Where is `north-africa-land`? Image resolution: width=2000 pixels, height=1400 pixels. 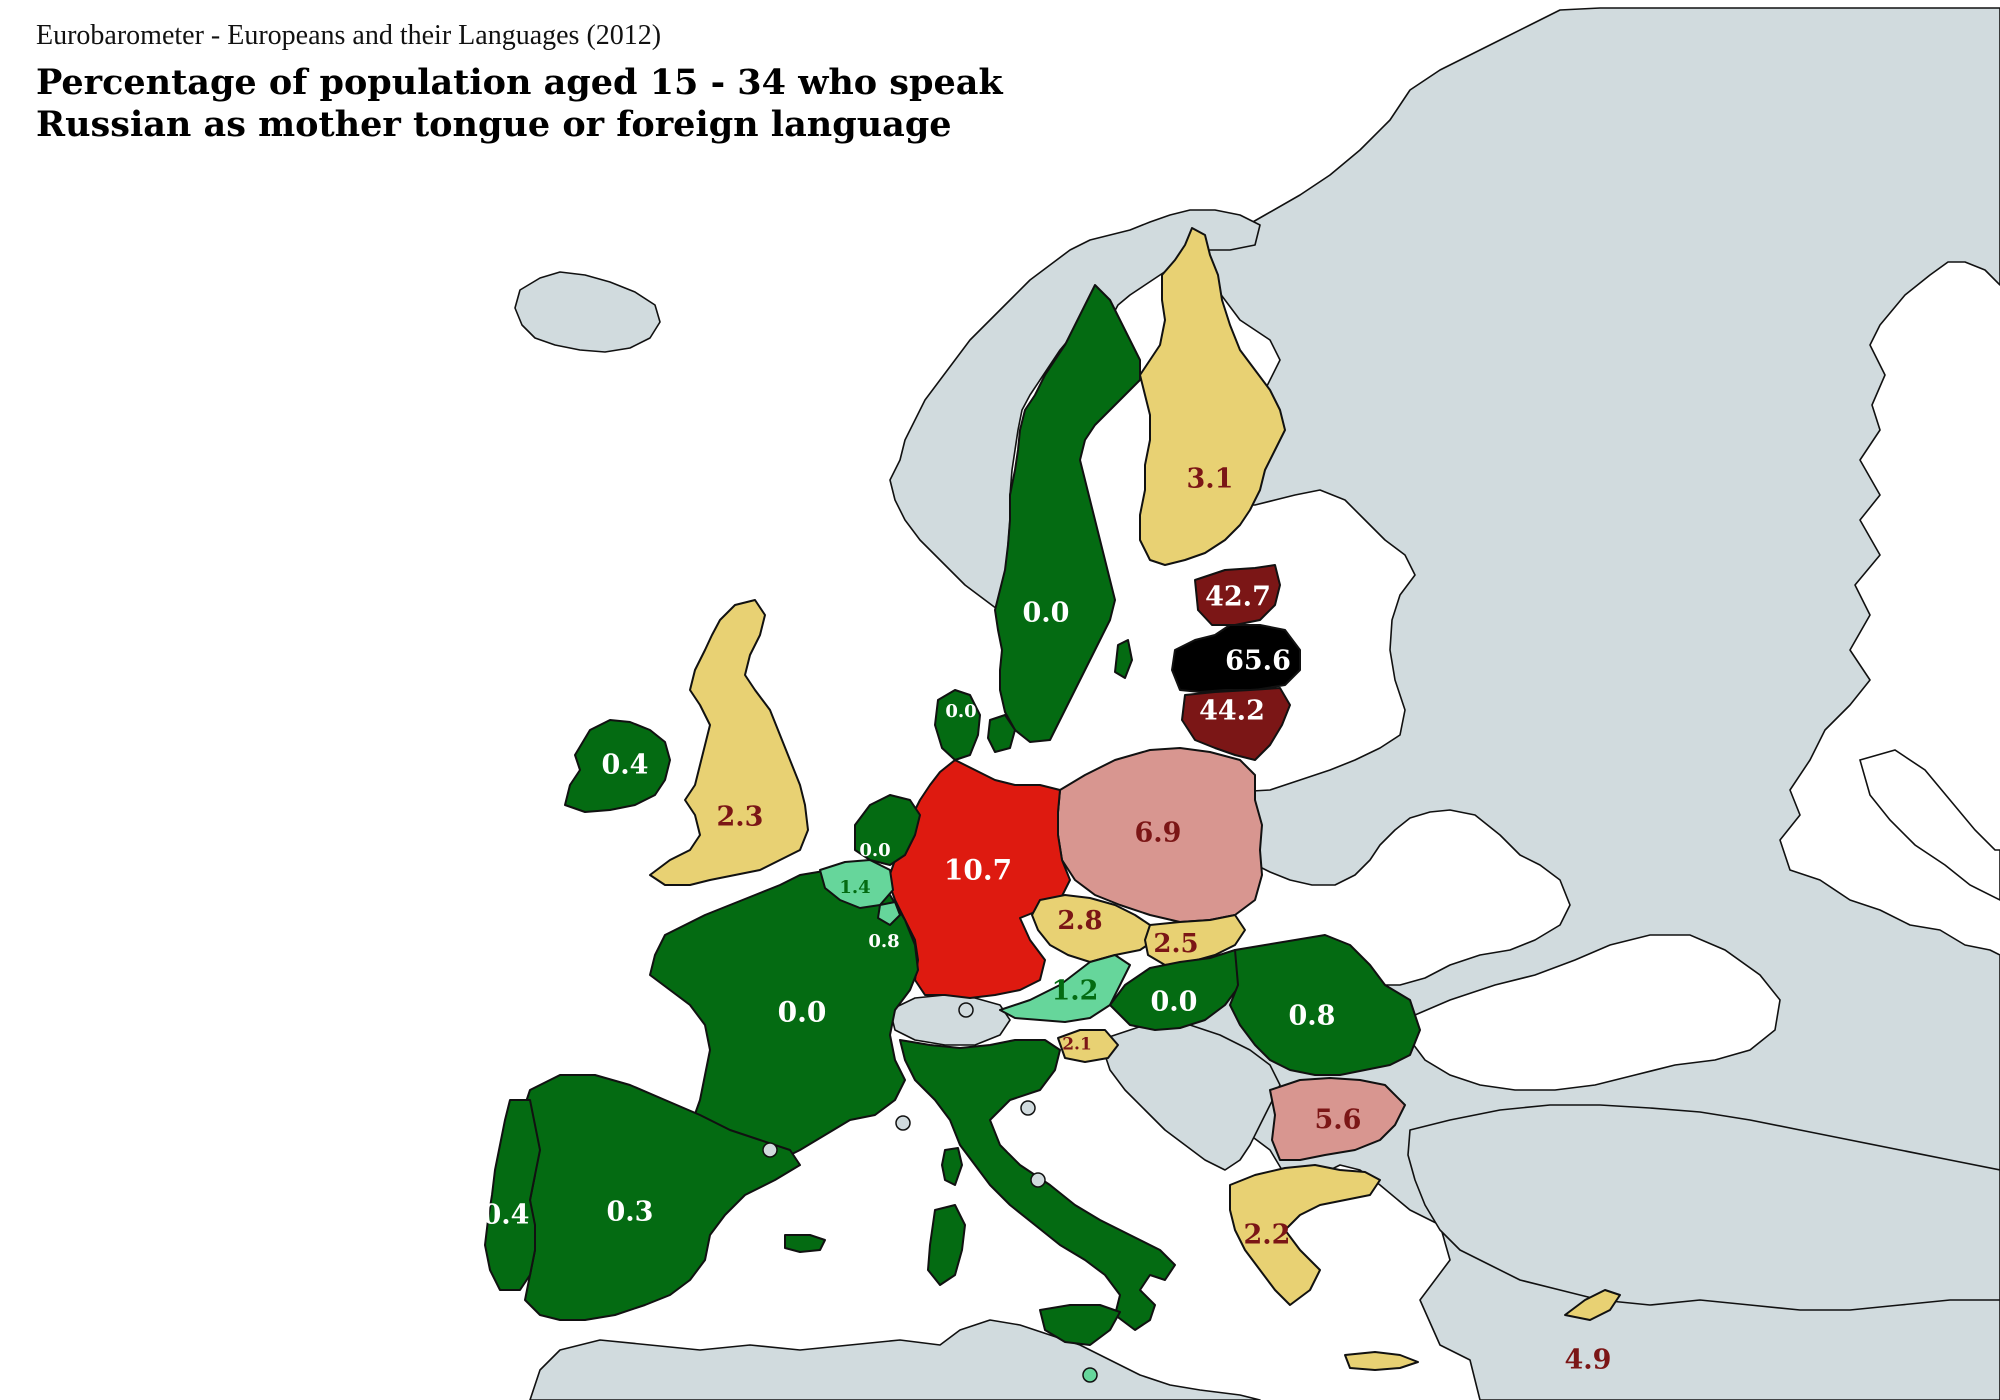 north-africa-land is located at coordinates (895, 1359).